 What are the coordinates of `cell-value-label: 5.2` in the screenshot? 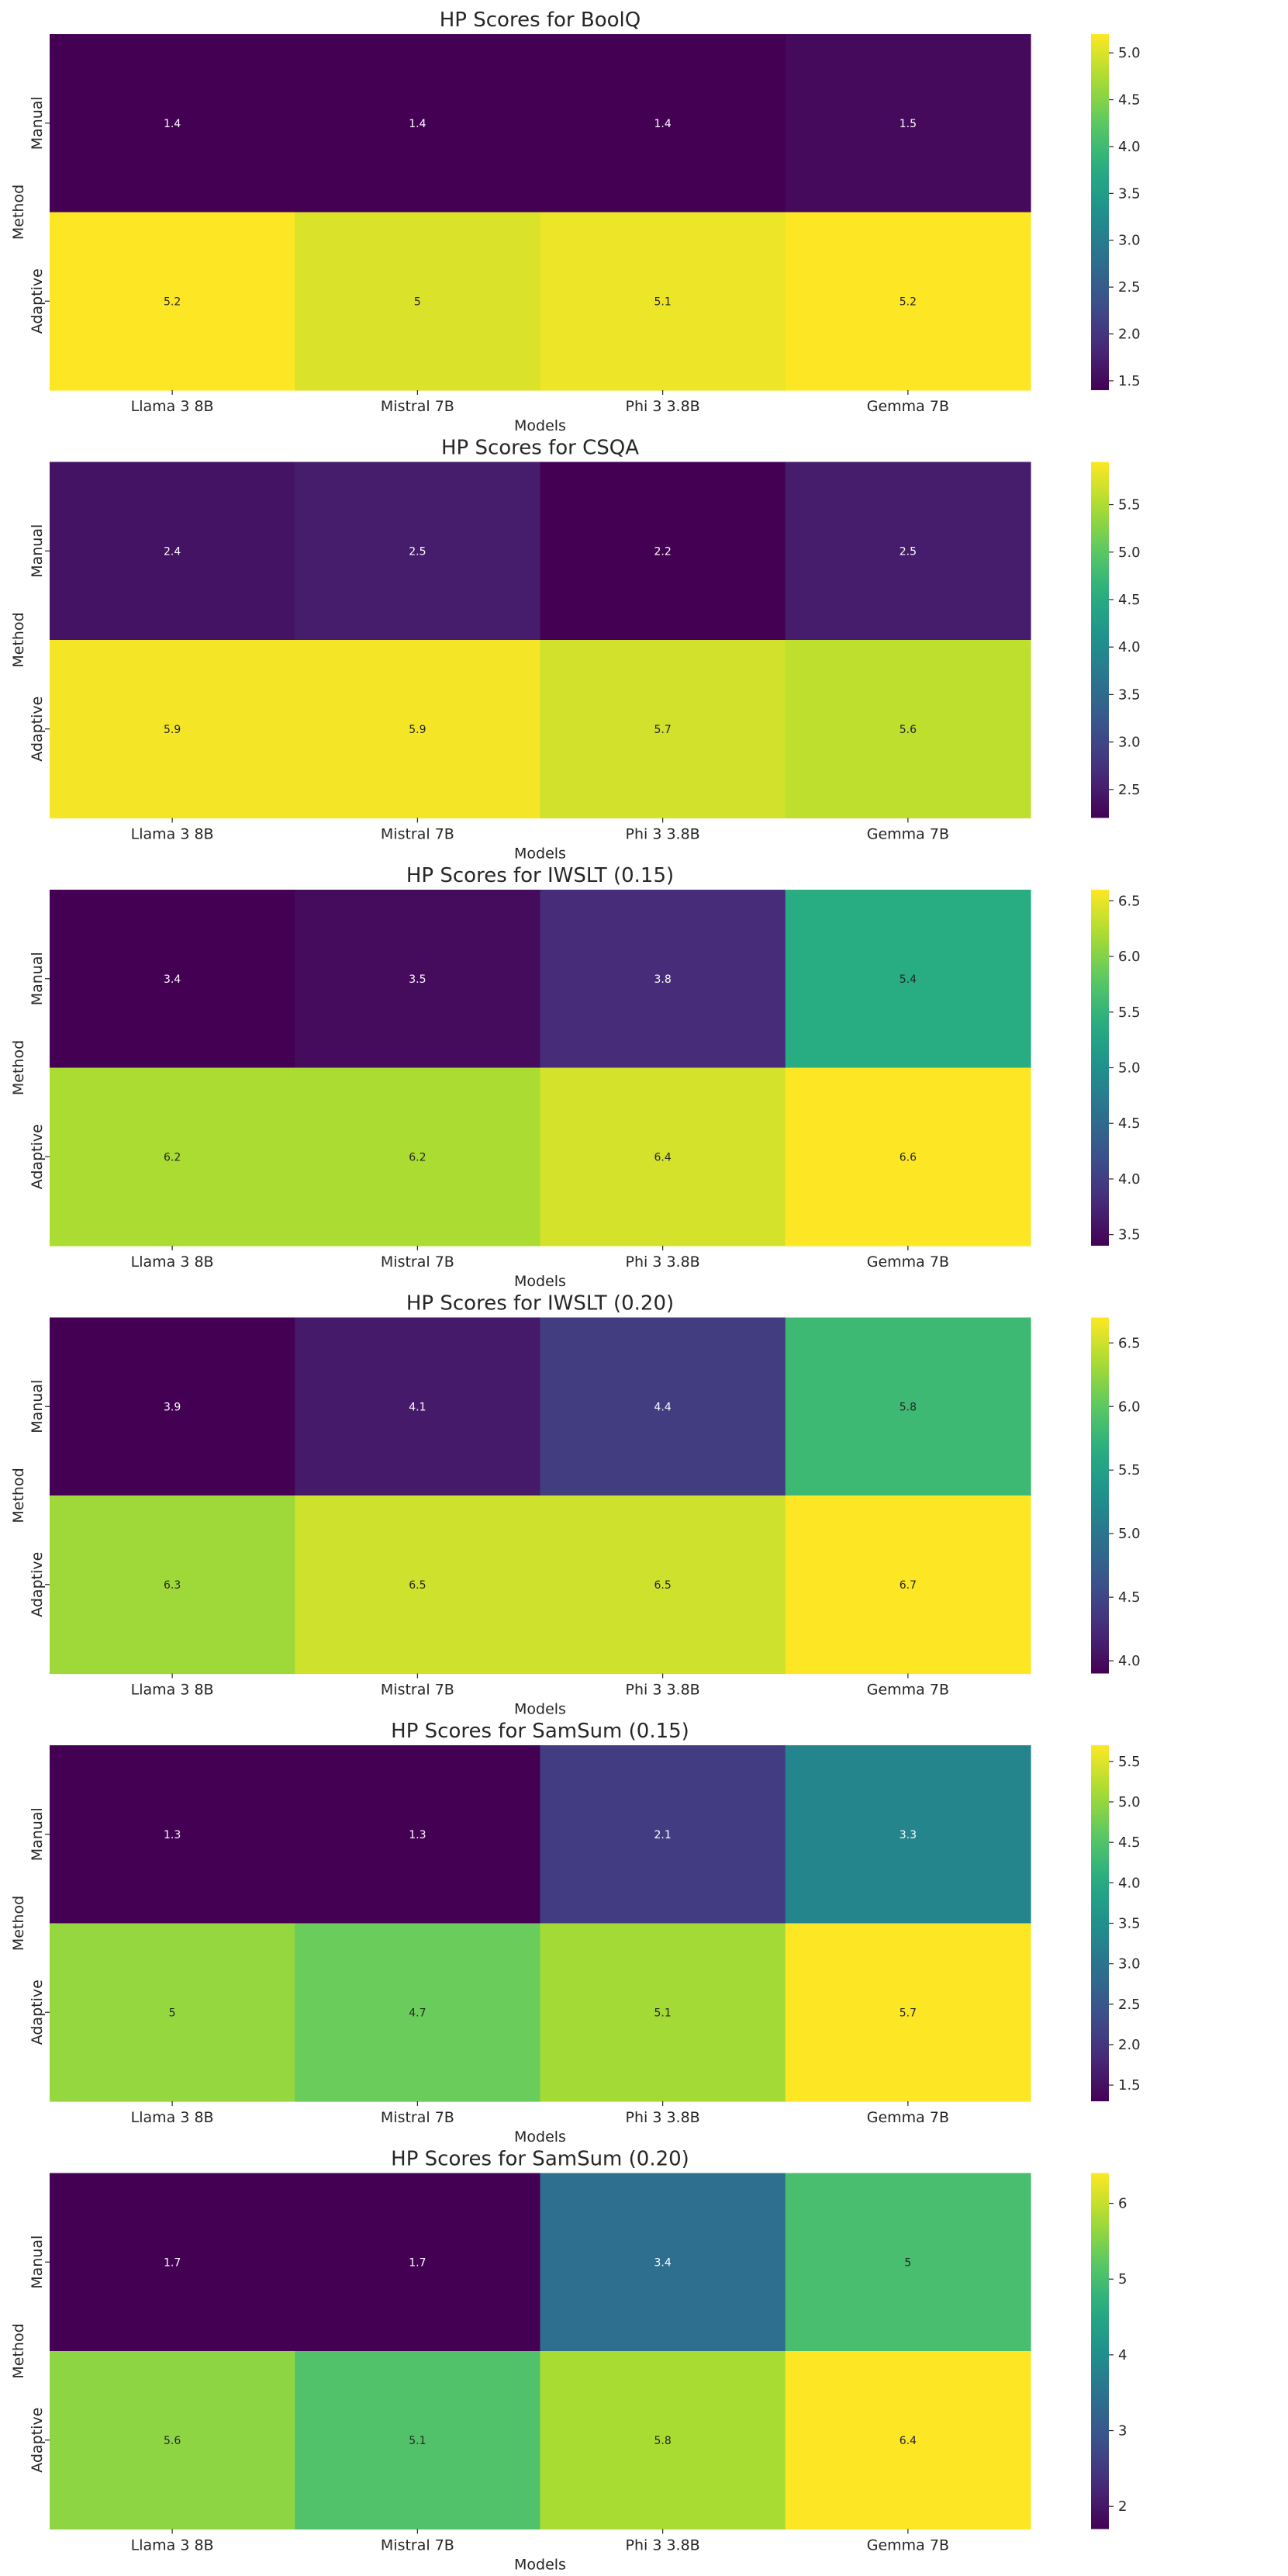 It's located at (908, 302).